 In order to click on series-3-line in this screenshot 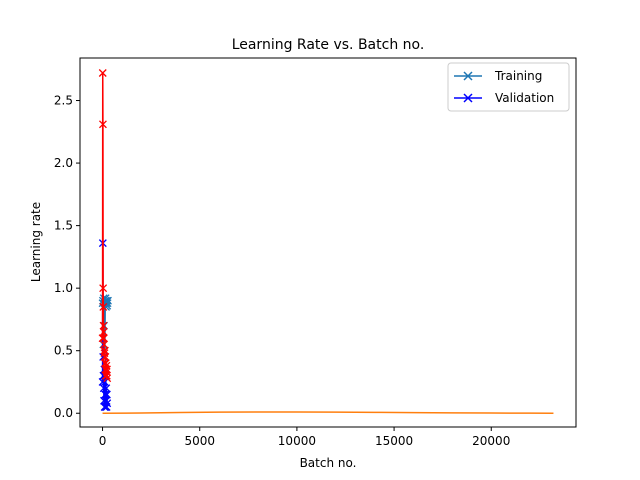, I will do `click(328, 412)`.